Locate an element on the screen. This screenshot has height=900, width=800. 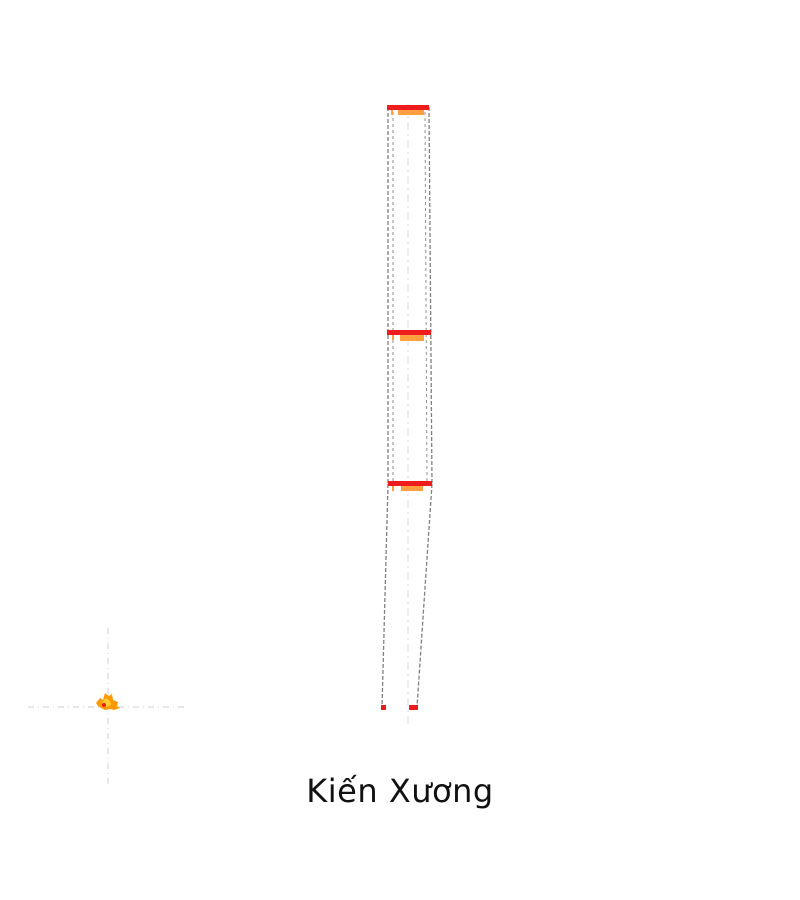
column-inner-outline is located at coordinates (410, 298).